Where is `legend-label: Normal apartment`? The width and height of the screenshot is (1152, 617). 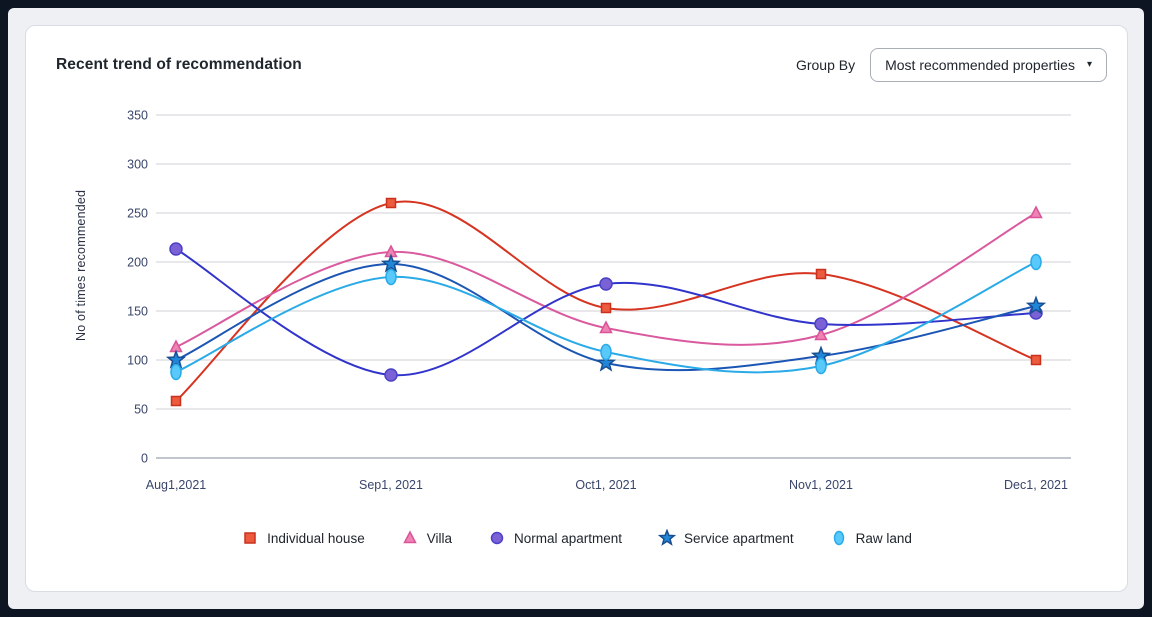
legend-label: Normal apartment is located at coordinates (568, 538).